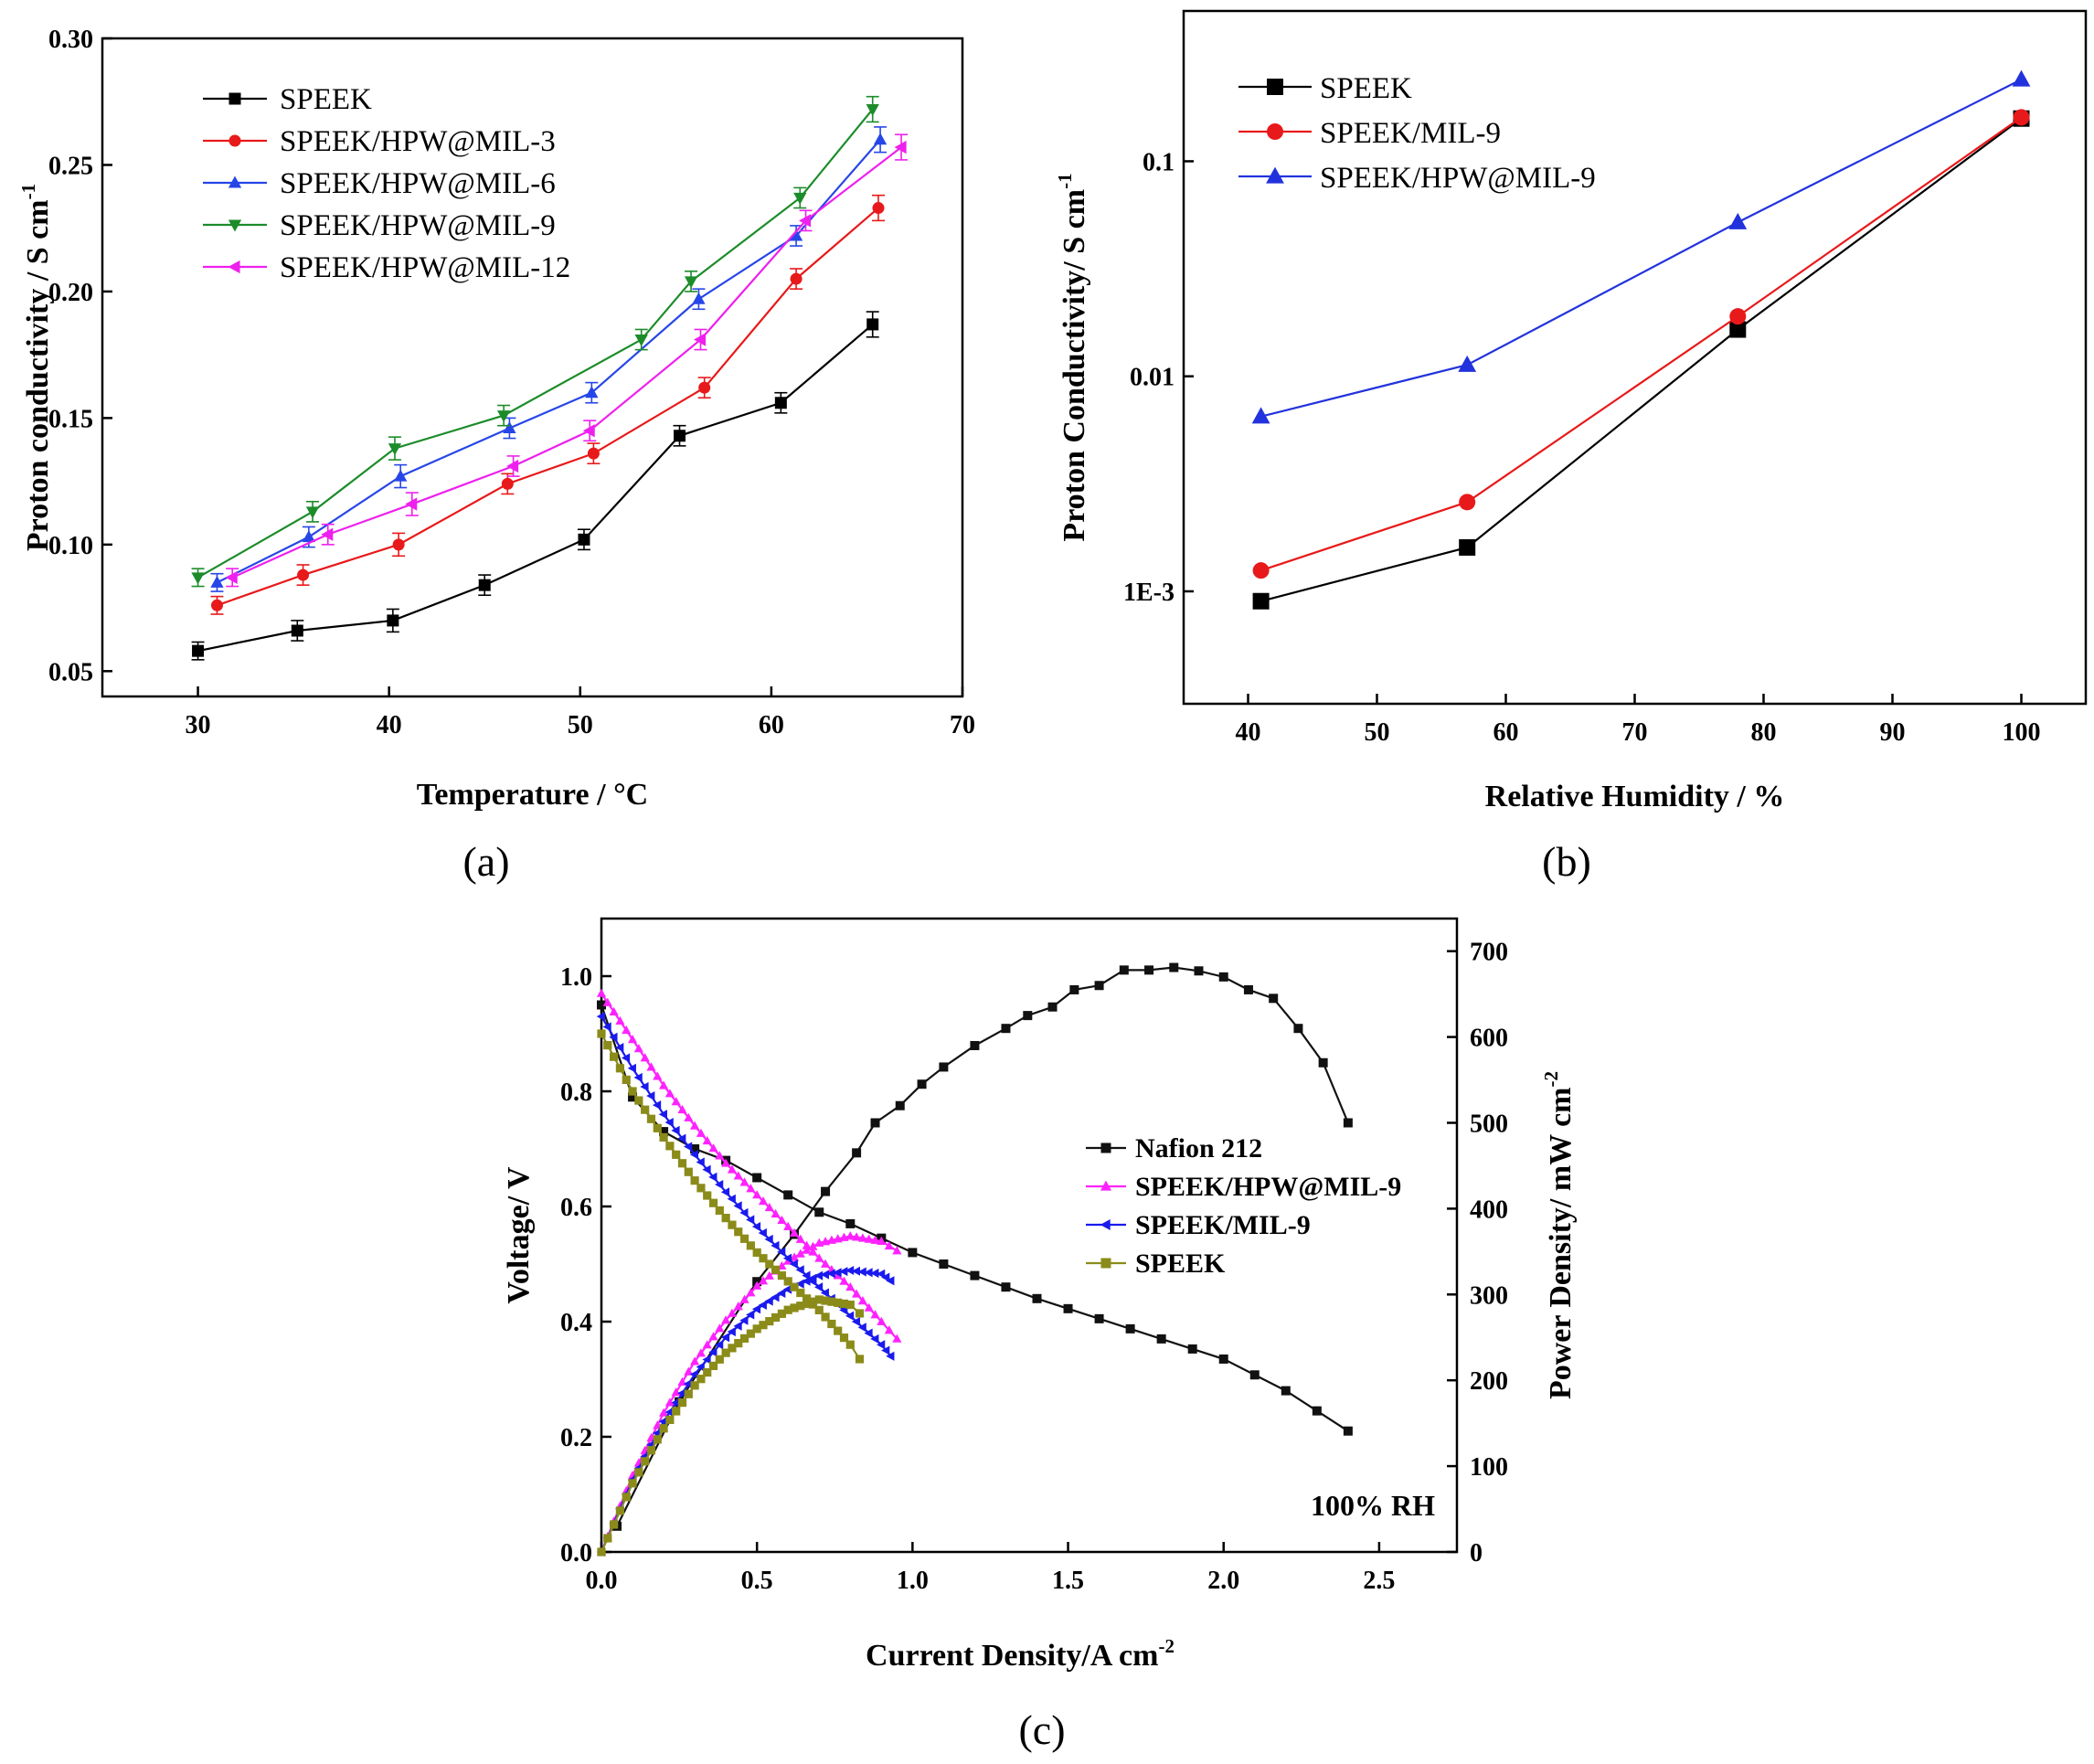 This screenshot has width=2094, height=1764. I want to click on chart-a-panel-label: (a), so click(485, 861).